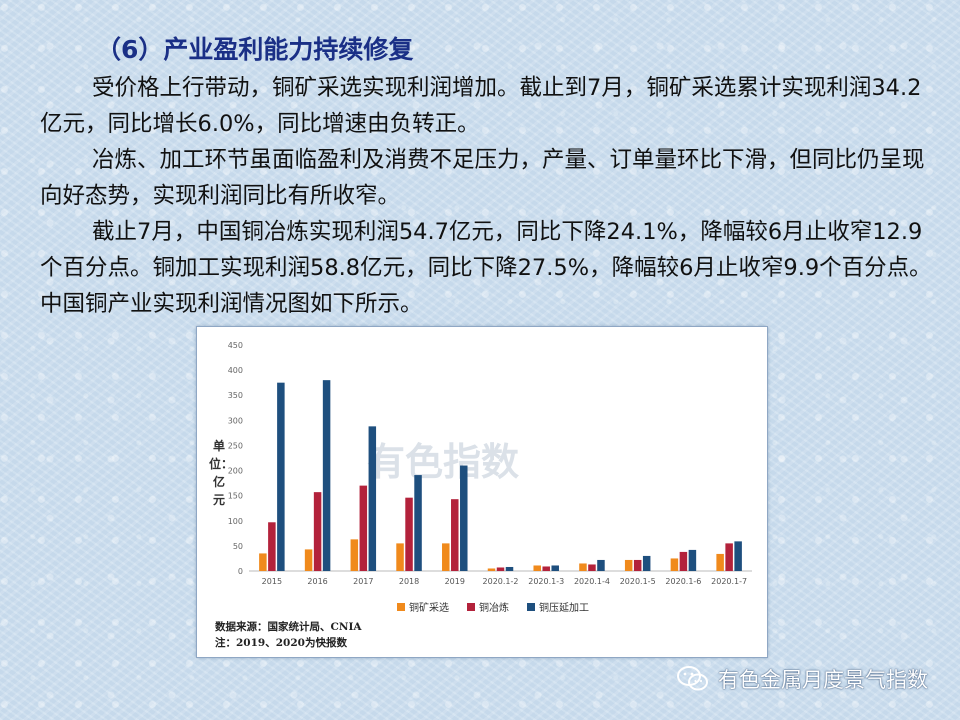 The width and height of the screenshot is (960, 720). What do you see at coordinates (646, 563) in the screenshot?
I see `bar-processing-2020.1-5` at bounding box center [646, 563].